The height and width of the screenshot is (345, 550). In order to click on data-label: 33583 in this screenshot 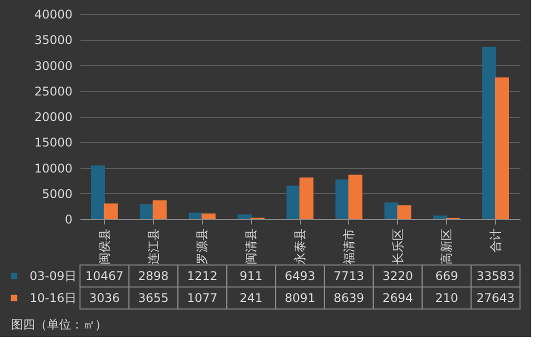, I will do `click(495, 276)`.